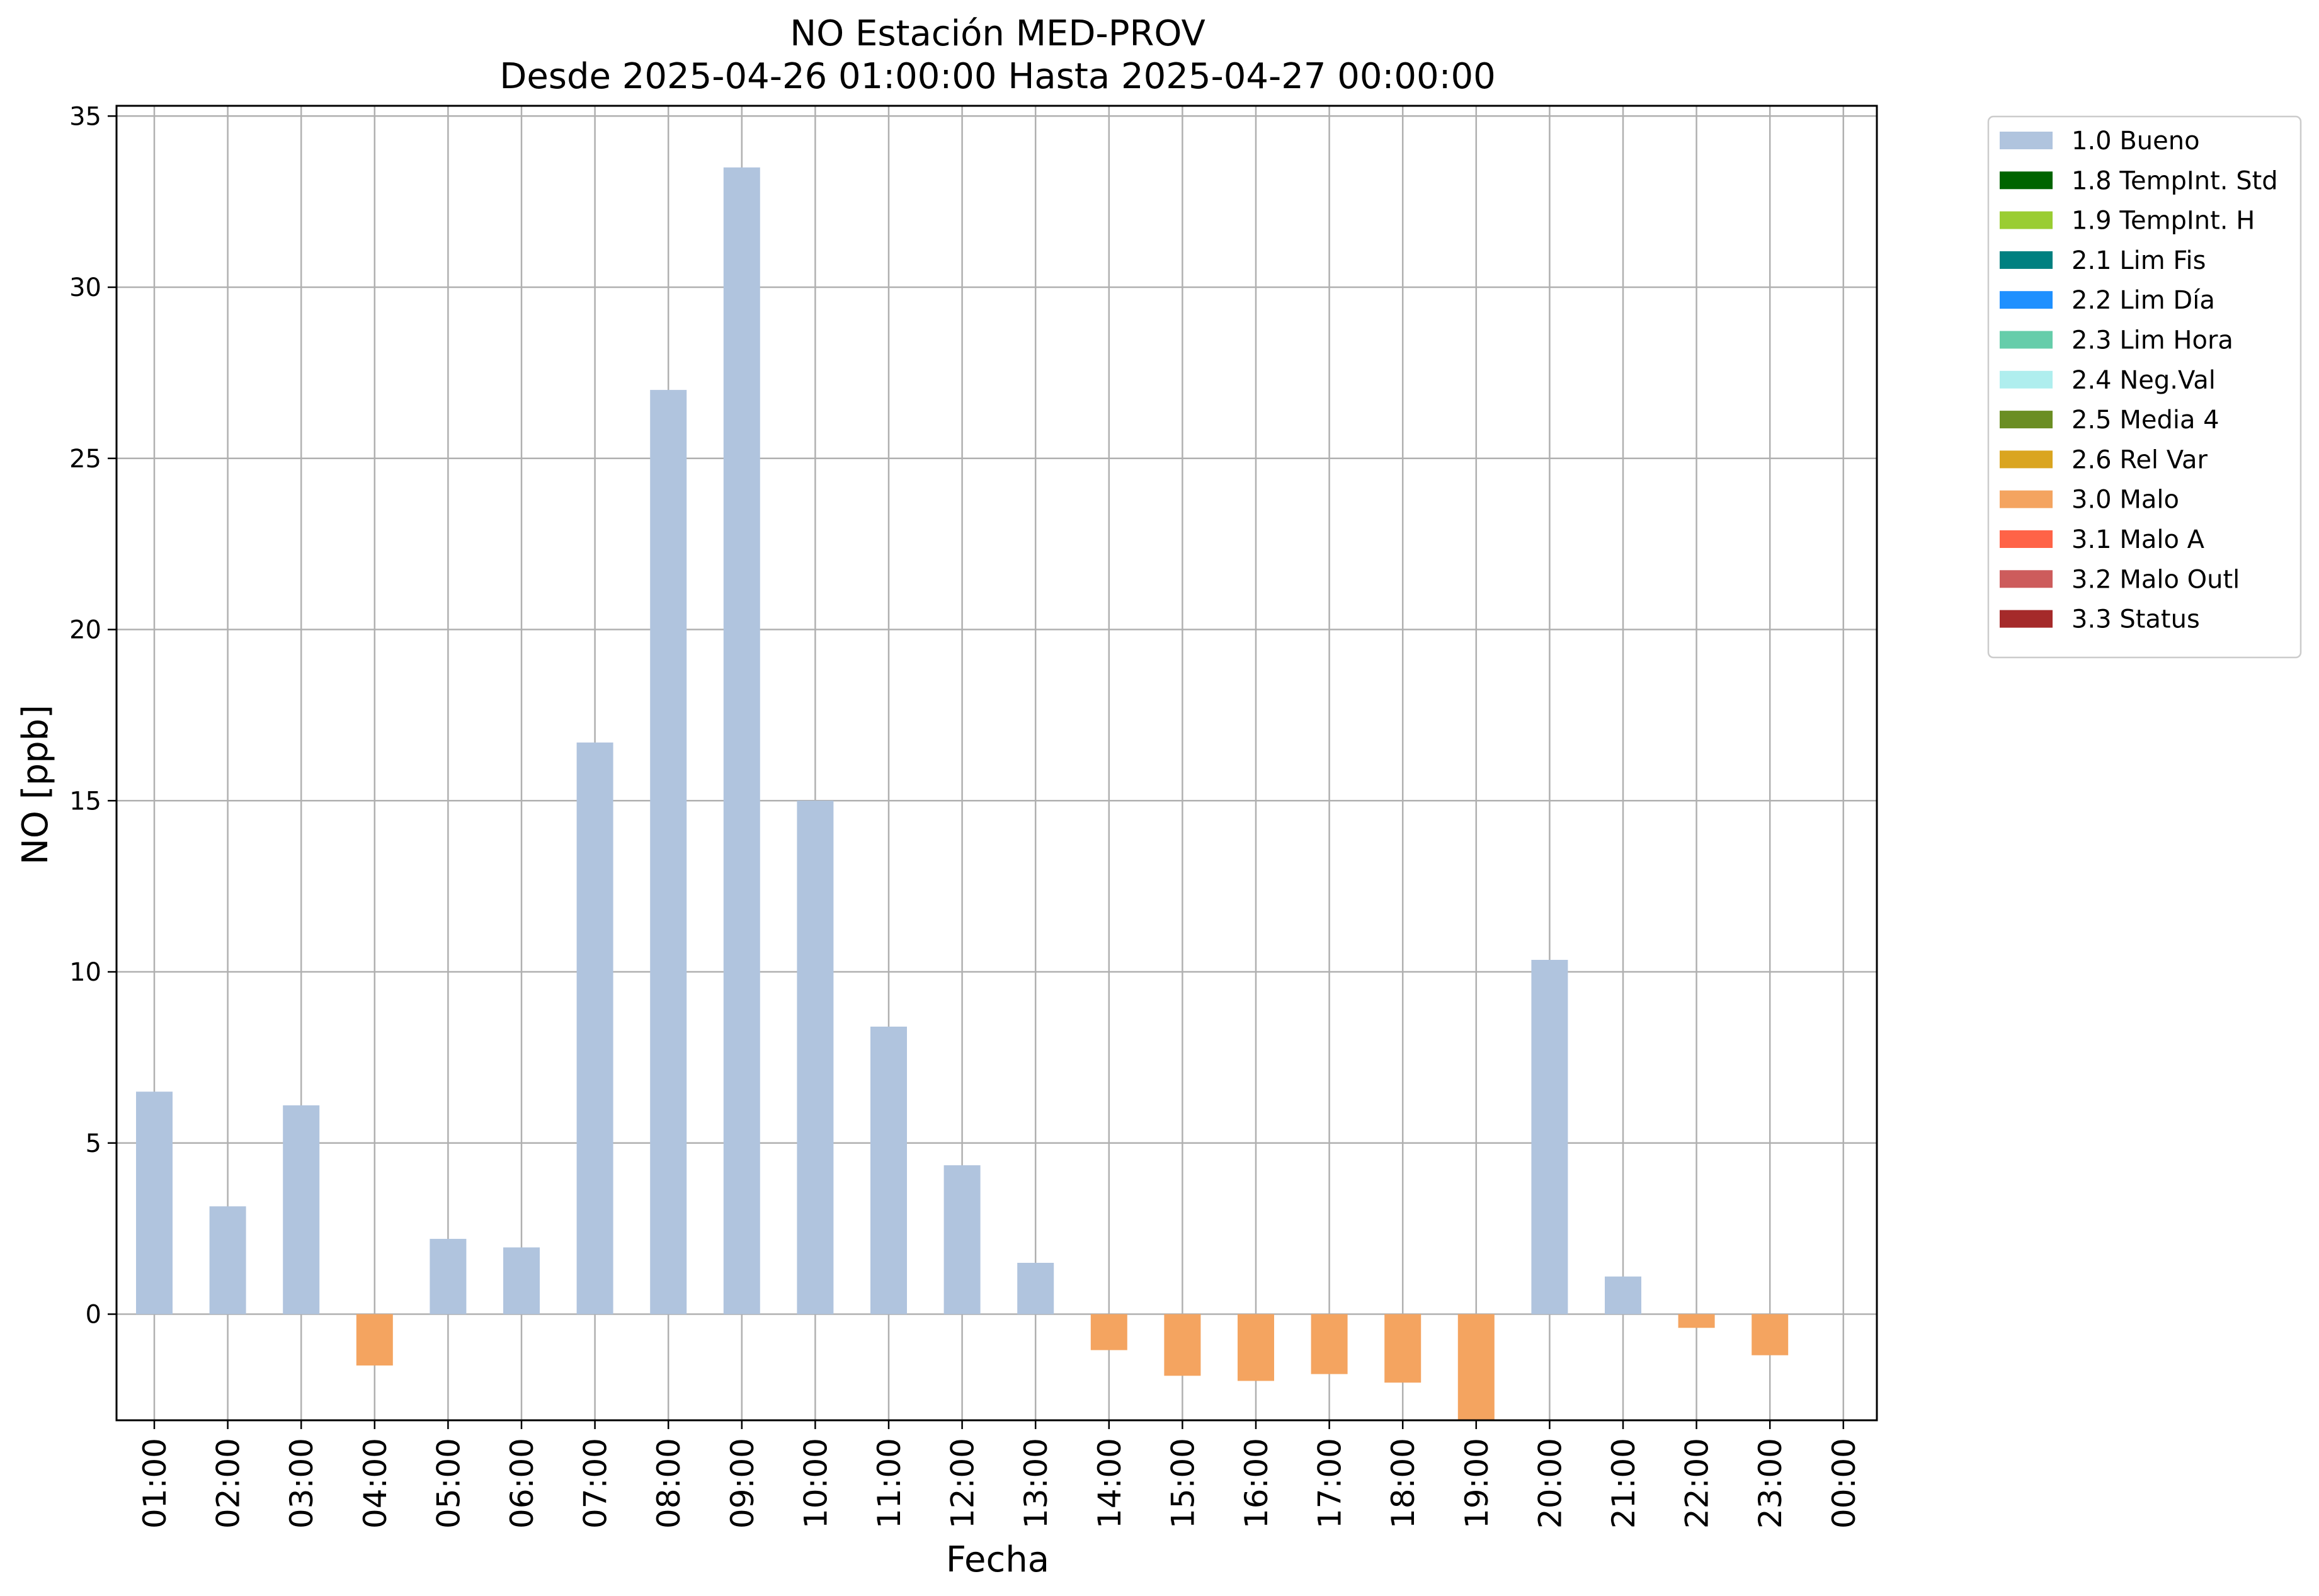  What do you see at coordinates (85, 287) in the screenshot?
I see `y-tick-label: 30` at bounding box center [85, 287].